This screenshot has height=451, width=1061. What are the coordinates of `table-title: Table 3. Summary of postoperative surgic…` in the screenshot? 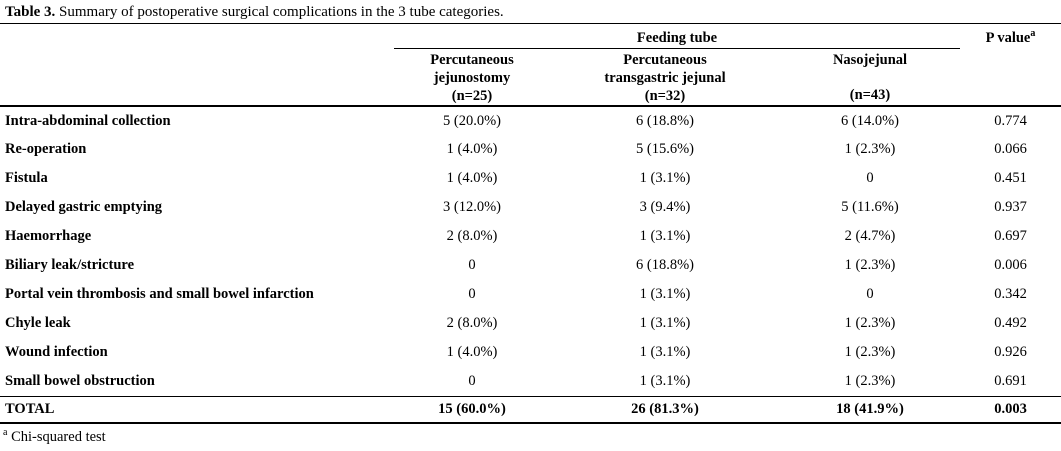 It's located at (530, 12).